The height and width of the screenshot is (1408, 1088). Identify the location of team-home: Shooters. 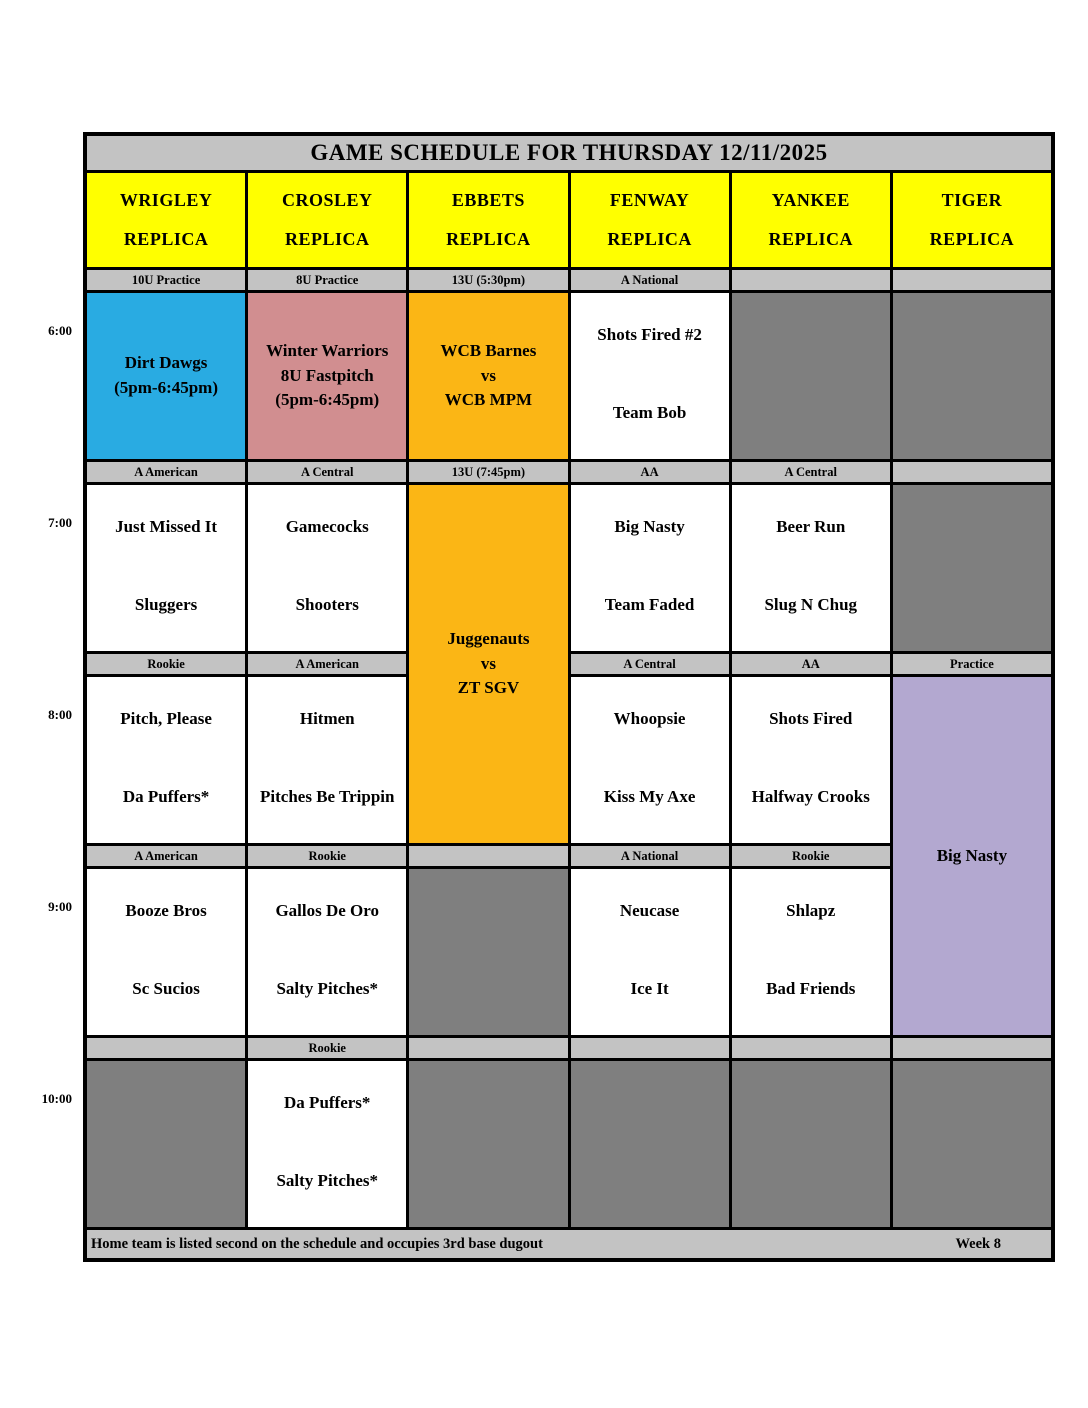
(327, 604).